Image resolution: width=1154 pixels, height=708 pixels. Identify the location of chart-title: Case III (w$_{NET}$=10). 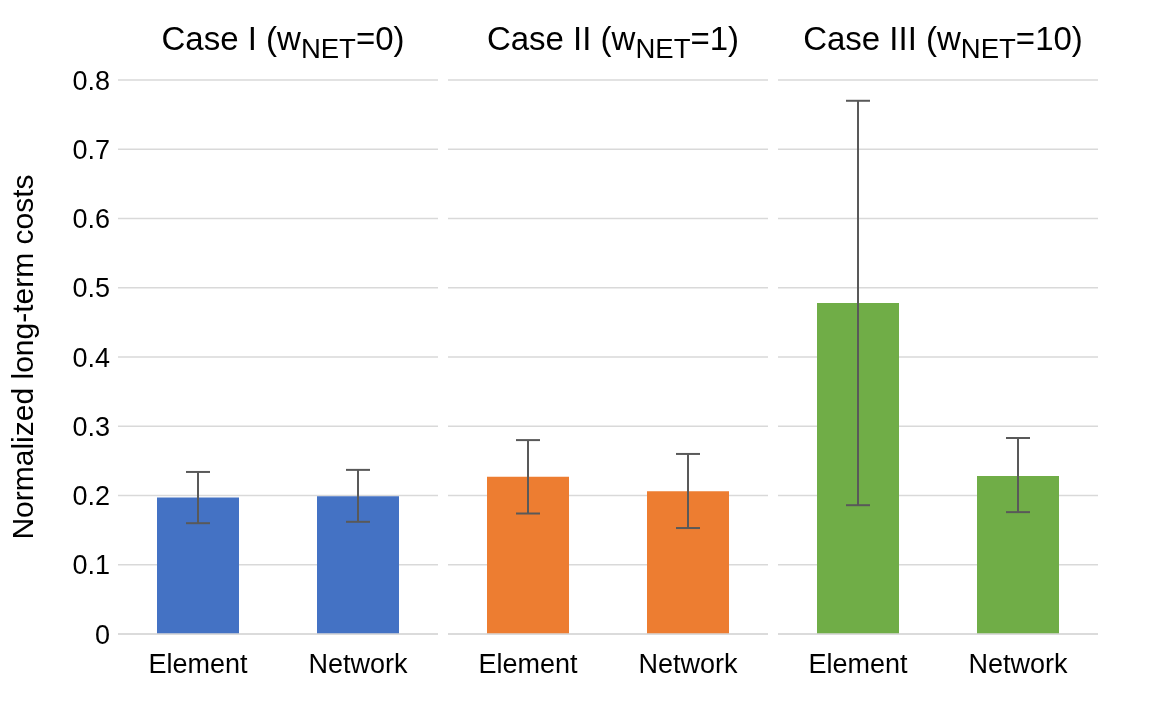
(943, 42).